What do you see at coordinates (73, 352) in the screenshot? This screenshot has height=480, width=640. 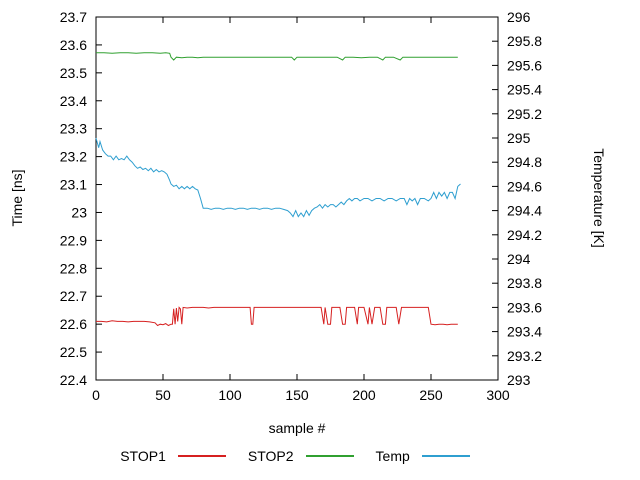 I see `y-left-tick-label: 22.5` at bounding box center [73, 352].